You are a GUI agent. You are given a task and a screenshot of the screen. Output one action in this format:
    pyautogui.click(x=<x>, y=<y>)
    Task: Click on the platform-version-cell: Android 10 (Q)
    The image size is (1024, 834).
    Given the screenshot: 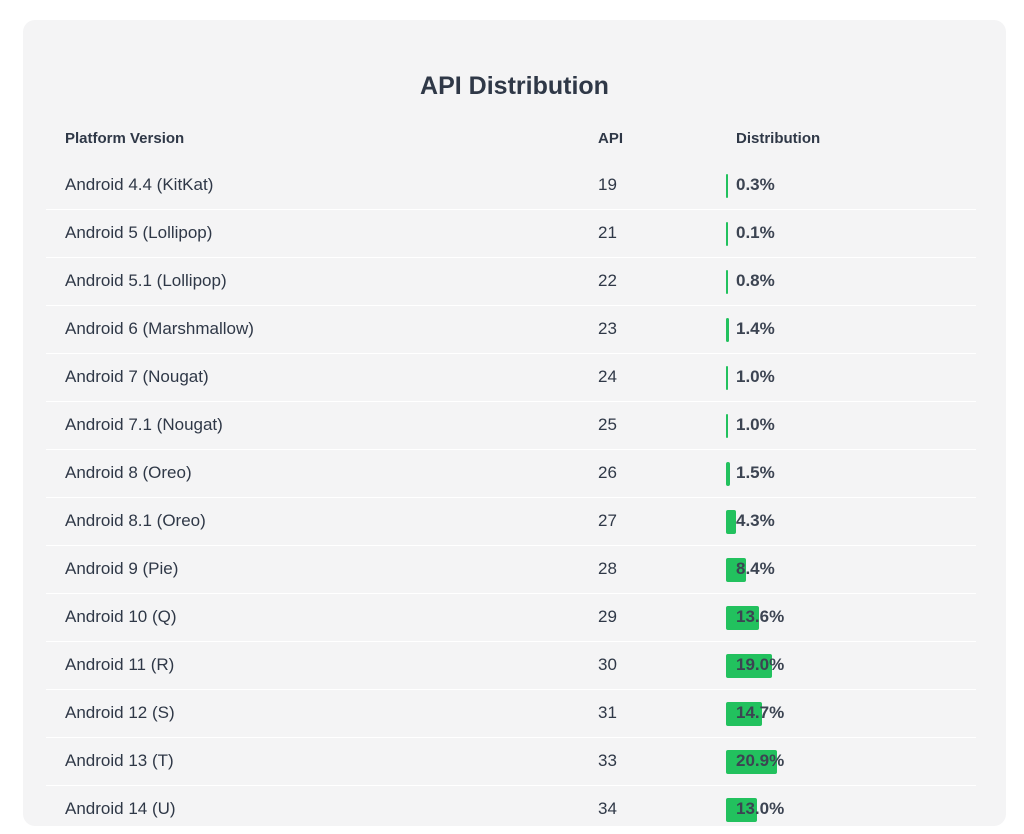 What is the action you would take?
    pyautogui.click(x=121, y=616)
    